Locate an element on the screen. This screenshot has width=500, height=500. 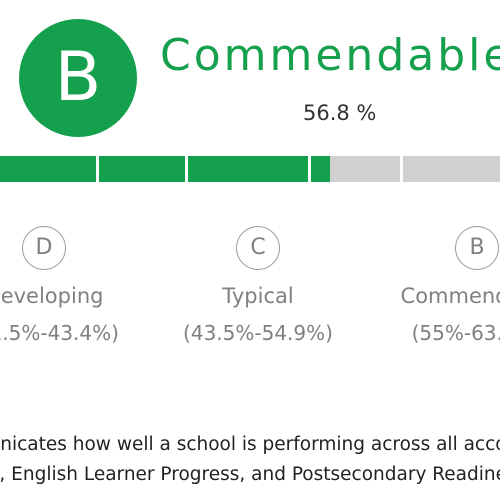
level-commendable: B Commendable (55%-63.4%) is located at coordinates (438, 285).